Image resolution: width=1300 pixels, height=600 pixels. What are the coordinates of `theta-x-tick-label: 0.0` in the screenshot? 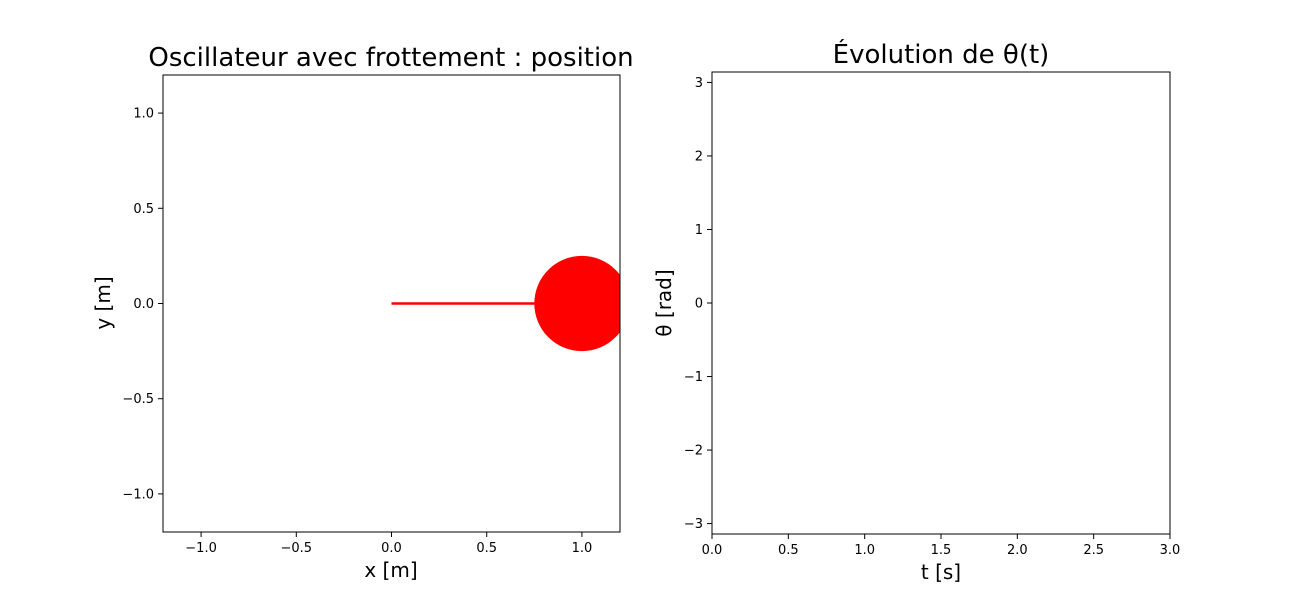 It's located at (712, 550).